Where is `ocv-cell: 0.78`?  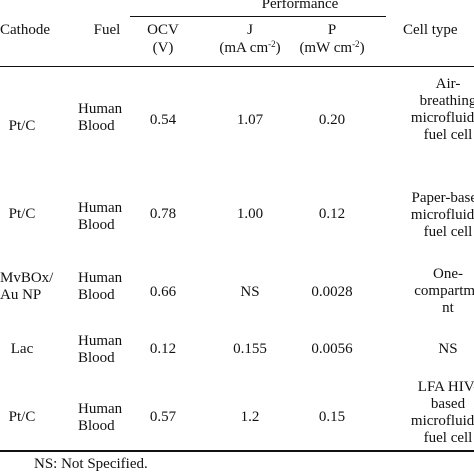
ocv-cell: 0.78 is located at coordinates (163, 214).